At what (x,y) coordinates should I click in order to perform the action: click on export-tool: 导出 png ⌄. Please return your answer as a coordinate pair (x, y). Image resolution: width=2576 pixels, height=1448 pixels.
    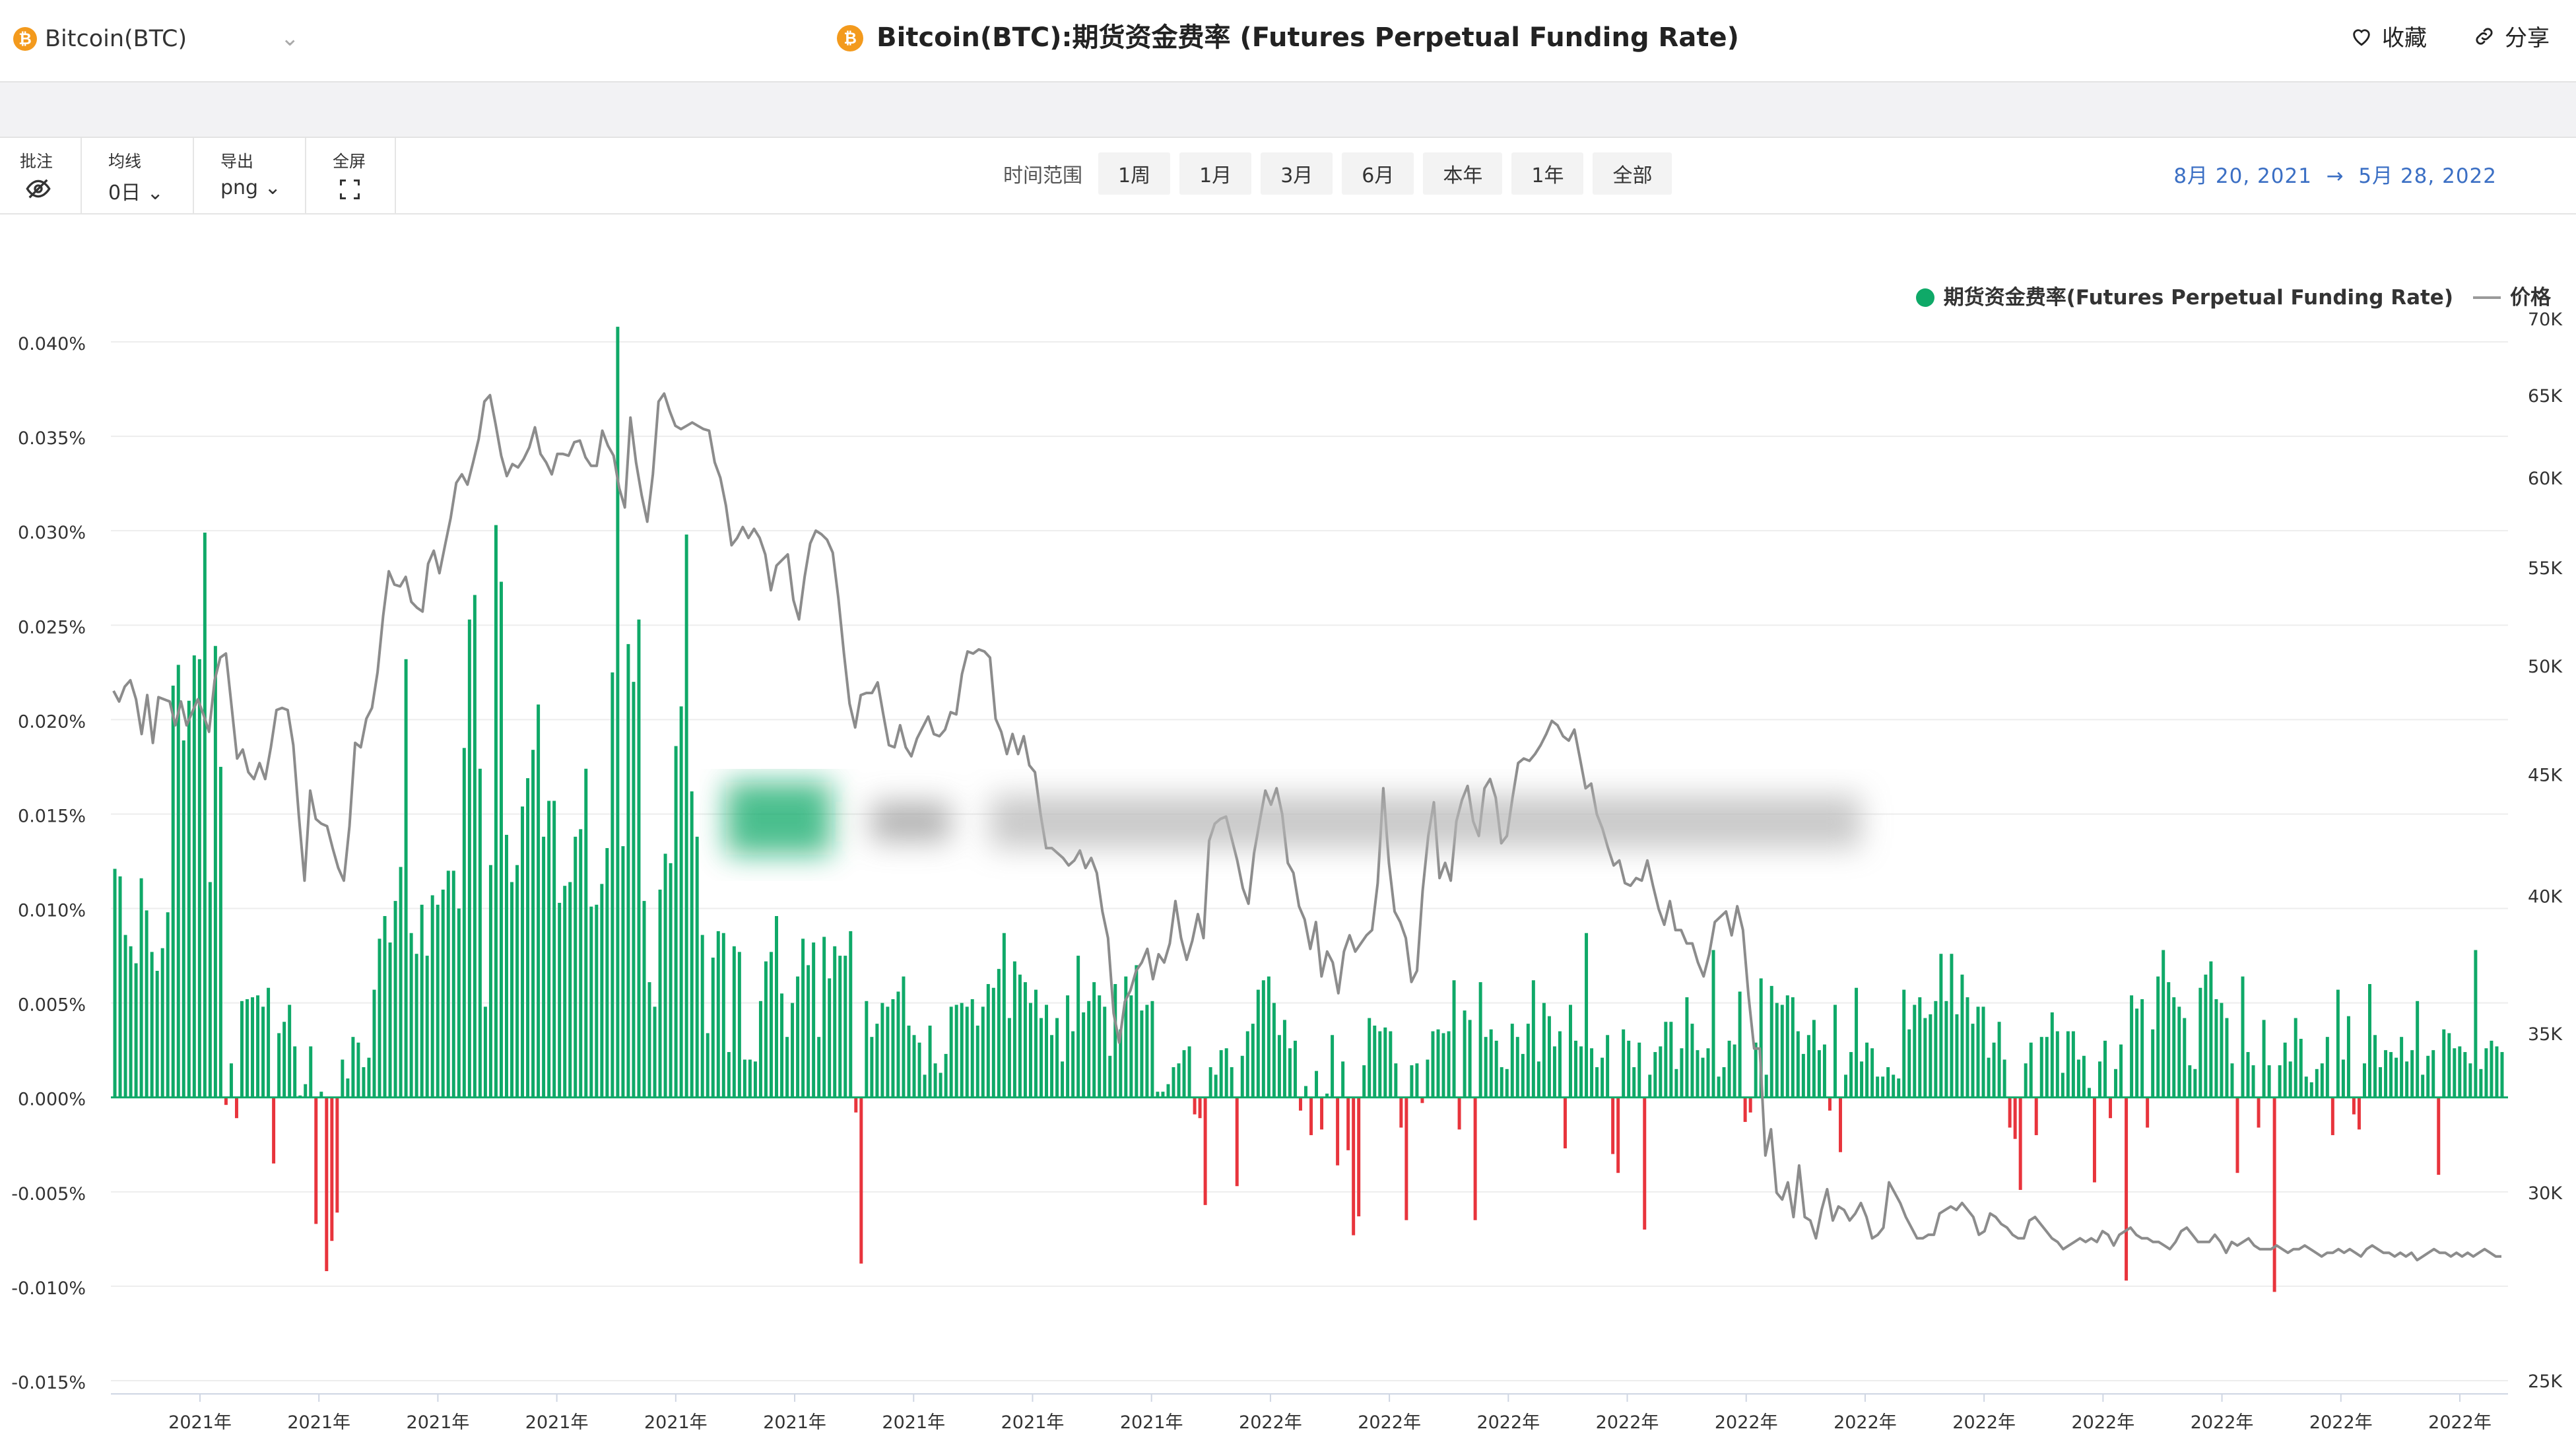
    Looking at the image, I should click on (249, 175).